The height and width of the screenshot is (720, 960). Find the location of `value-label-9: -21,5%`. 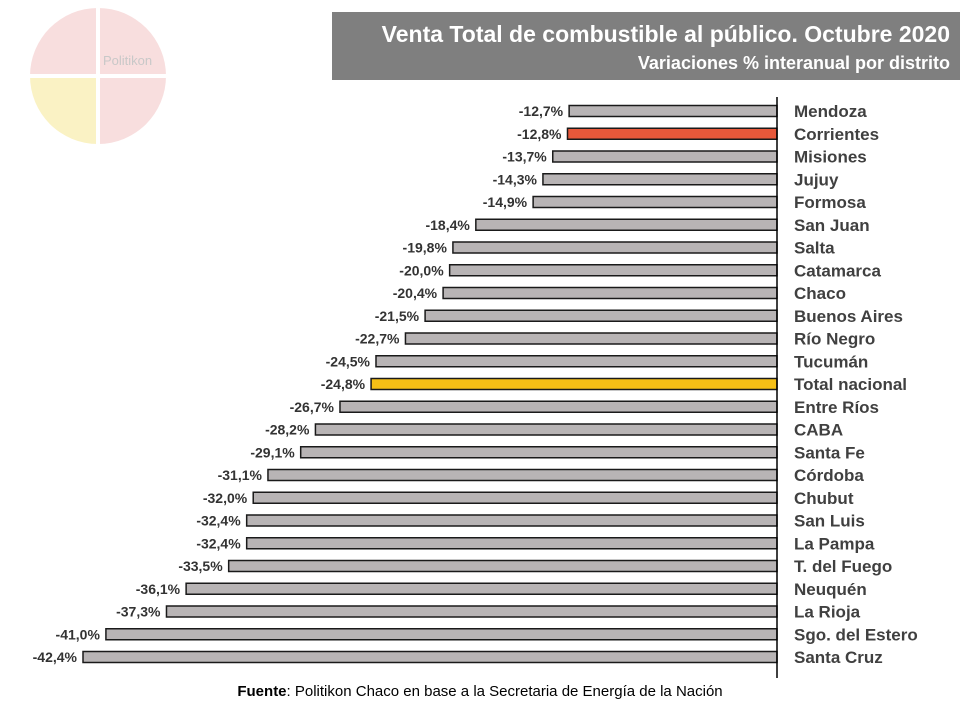

value-label-9: -21,5% is located at coordinates (397, 316).